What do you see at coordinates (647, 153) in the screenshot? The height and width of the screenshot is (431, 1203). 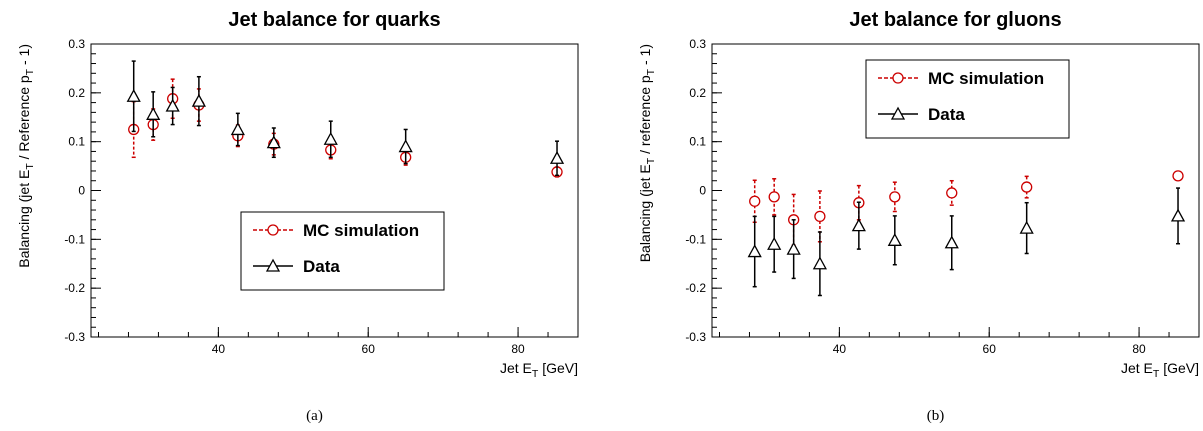 I see `y-axis-label: Balancing (jet ET / reference pT - 1)` at bounding box center [647, 153].